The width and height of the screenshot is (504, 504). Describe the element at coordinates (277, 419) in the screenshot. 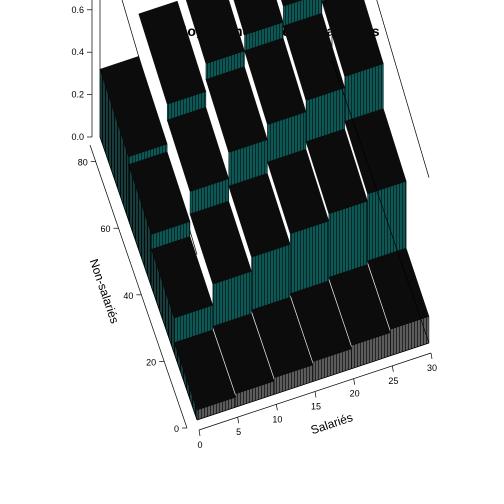

I see `x-tick-label: 10` at that location.